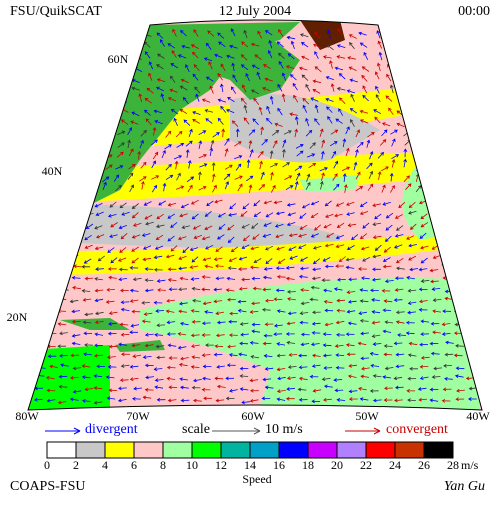  I want to click on legend-scale: scale, so click(196, 429).